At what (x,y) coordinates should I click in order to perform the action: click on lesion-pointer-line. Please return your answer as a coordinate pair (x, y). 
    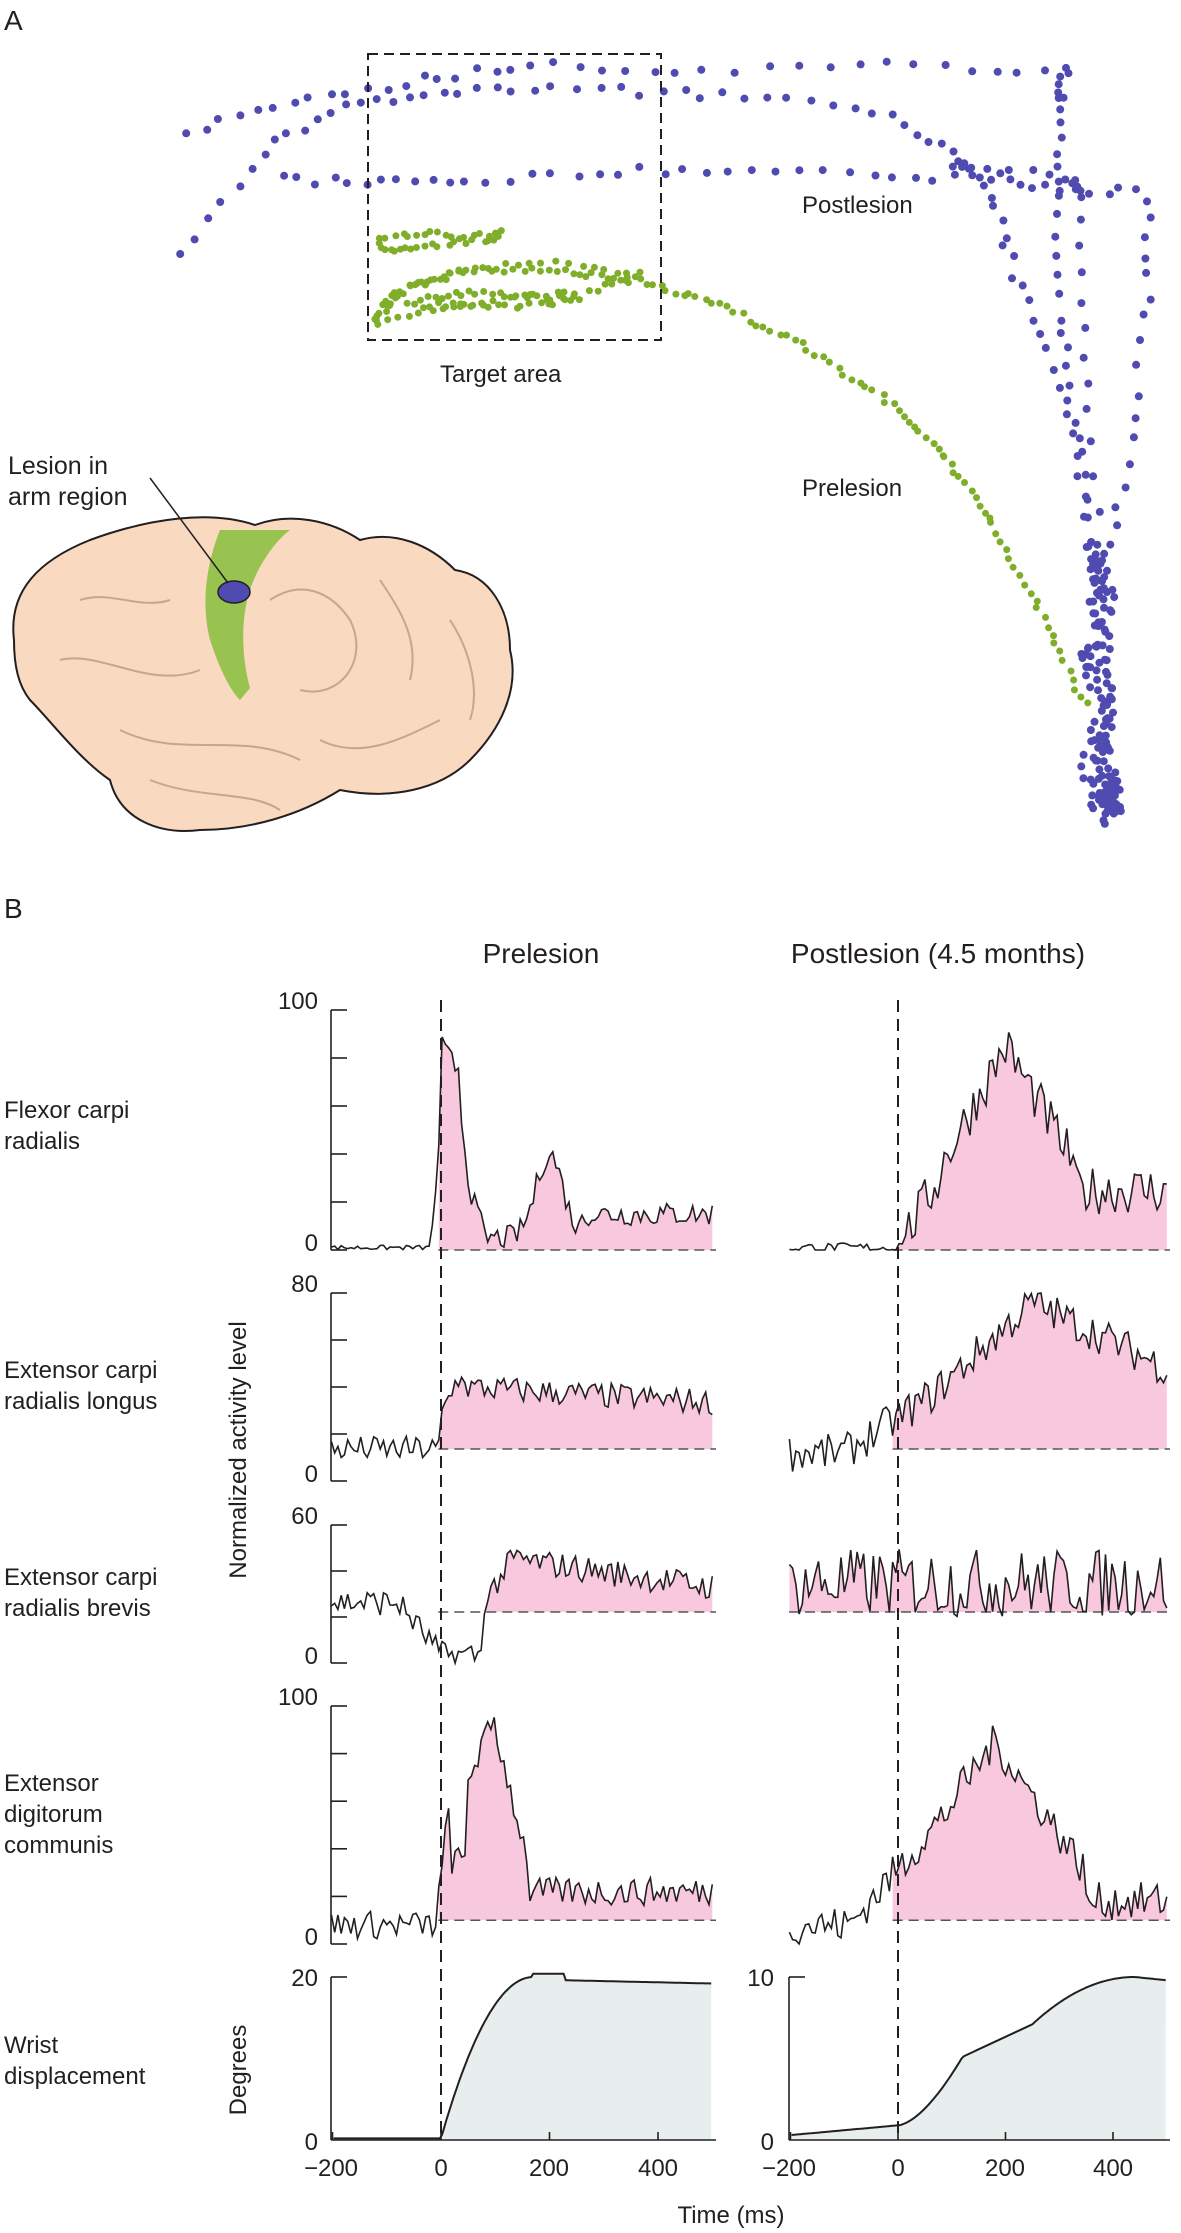
    Looking at the image, I should click on (189, 530).